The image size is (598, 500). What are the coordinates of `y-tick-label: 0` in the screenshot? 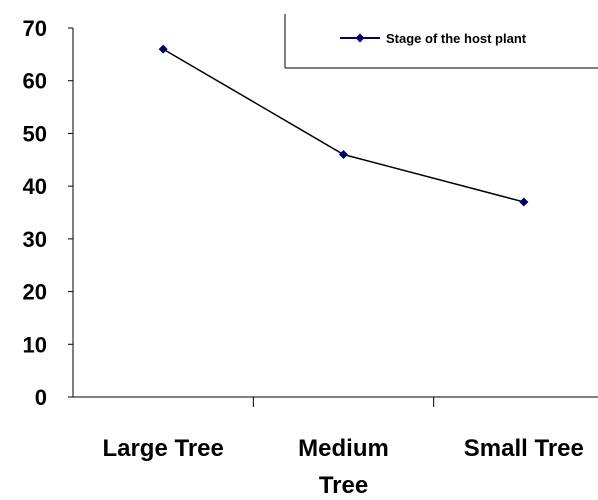 It's located at (41, 397).